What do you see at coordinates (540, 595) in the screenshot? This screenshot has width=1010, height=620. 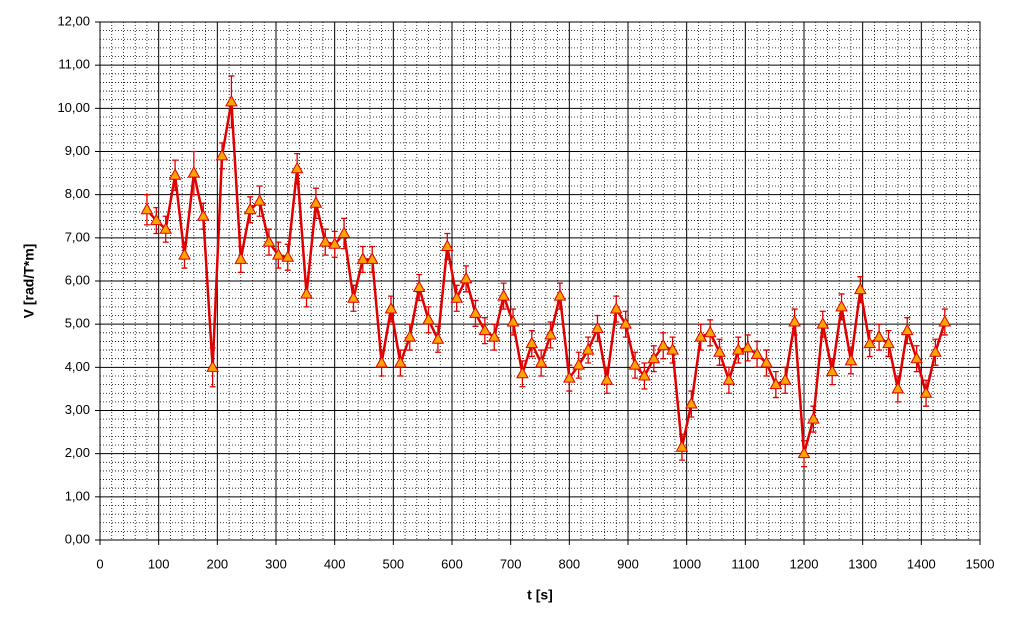 I see `x-axis-title: t [s]` at bounding box center [540, 595].